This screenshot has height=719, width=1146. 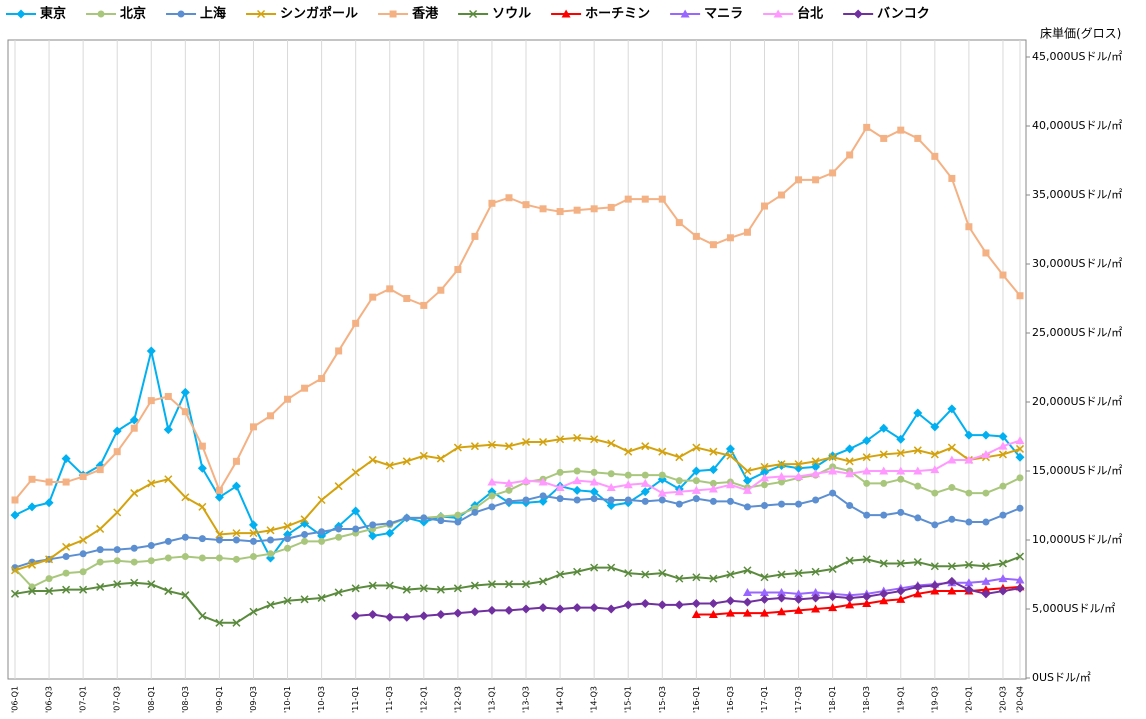 I want to click on x-tick-label: '13-Q1, so click(x=491, y=699).